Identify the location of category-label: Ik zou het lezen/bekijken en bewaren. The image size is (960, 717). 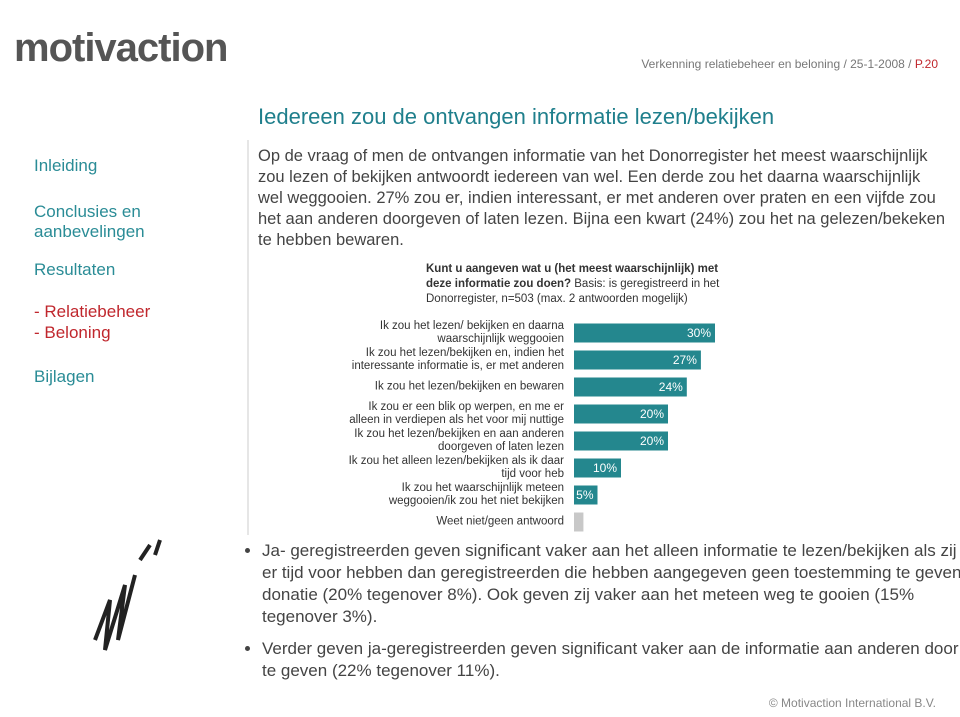
(469, 386).